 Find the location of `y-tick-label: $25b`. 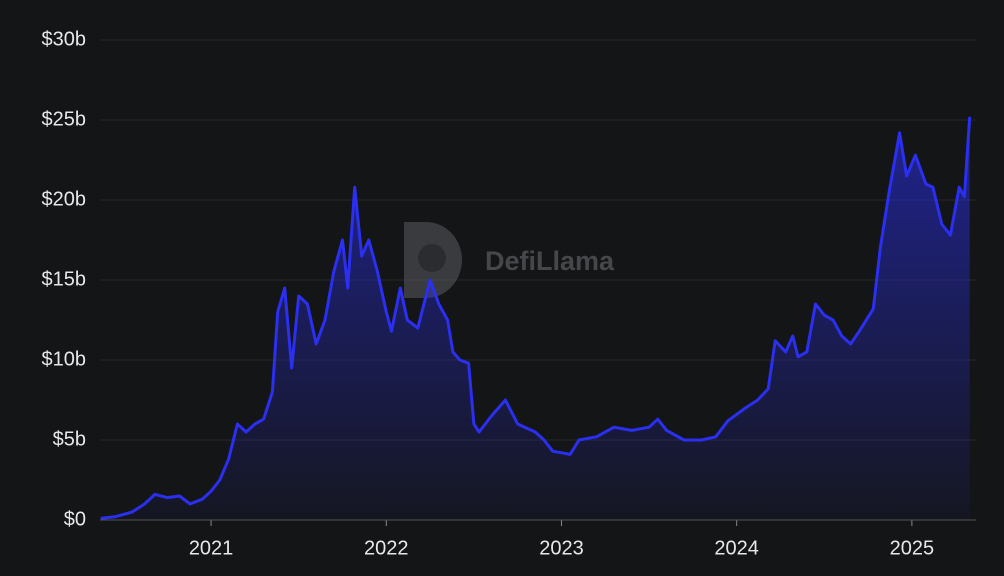

y-tick-label: $25b is located at coordinates (64, 119).